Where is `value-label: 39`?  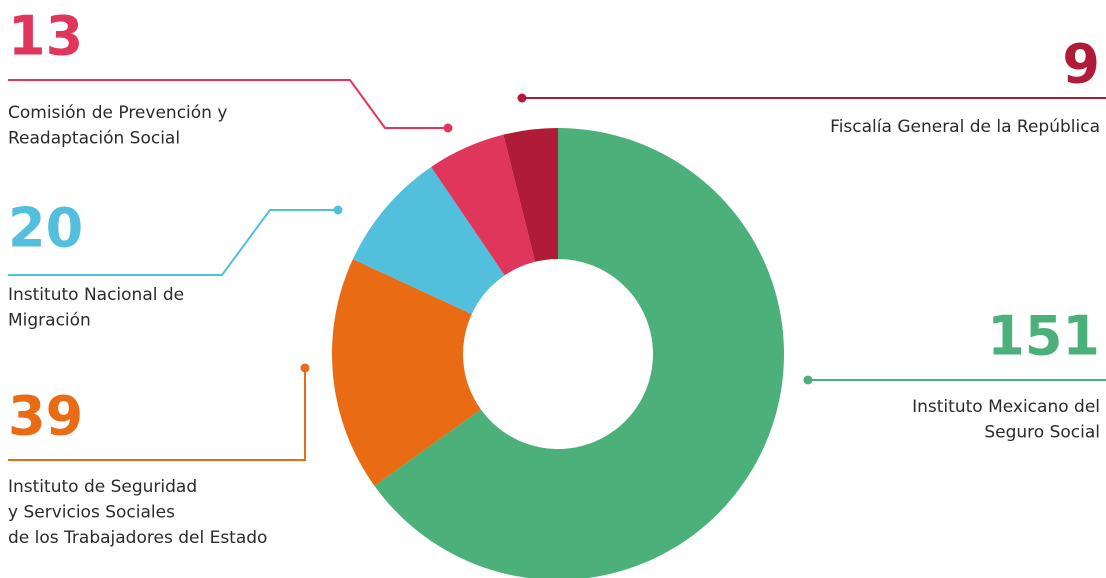 value-label: 39 is located at coordinates (45, 416).